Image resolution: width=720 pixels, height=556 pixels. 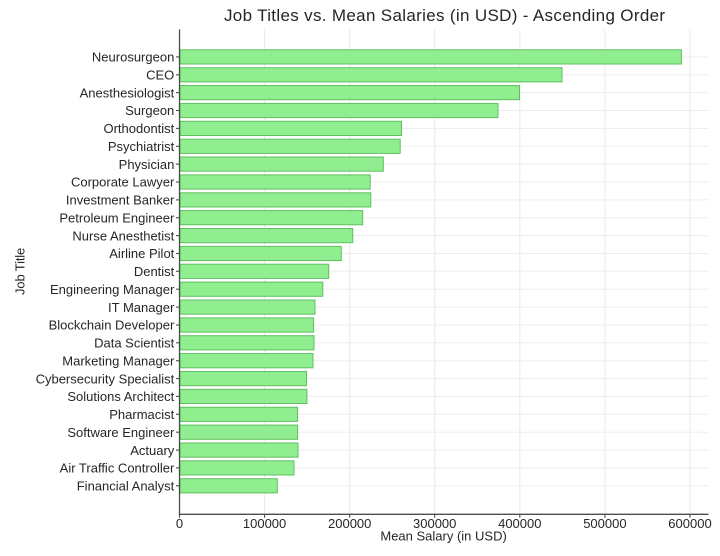 What do you see at coordinates (123, 182) in the screenshot?
I see `svg-text: Corporate Lawyer` at bounding box center [123, 182].